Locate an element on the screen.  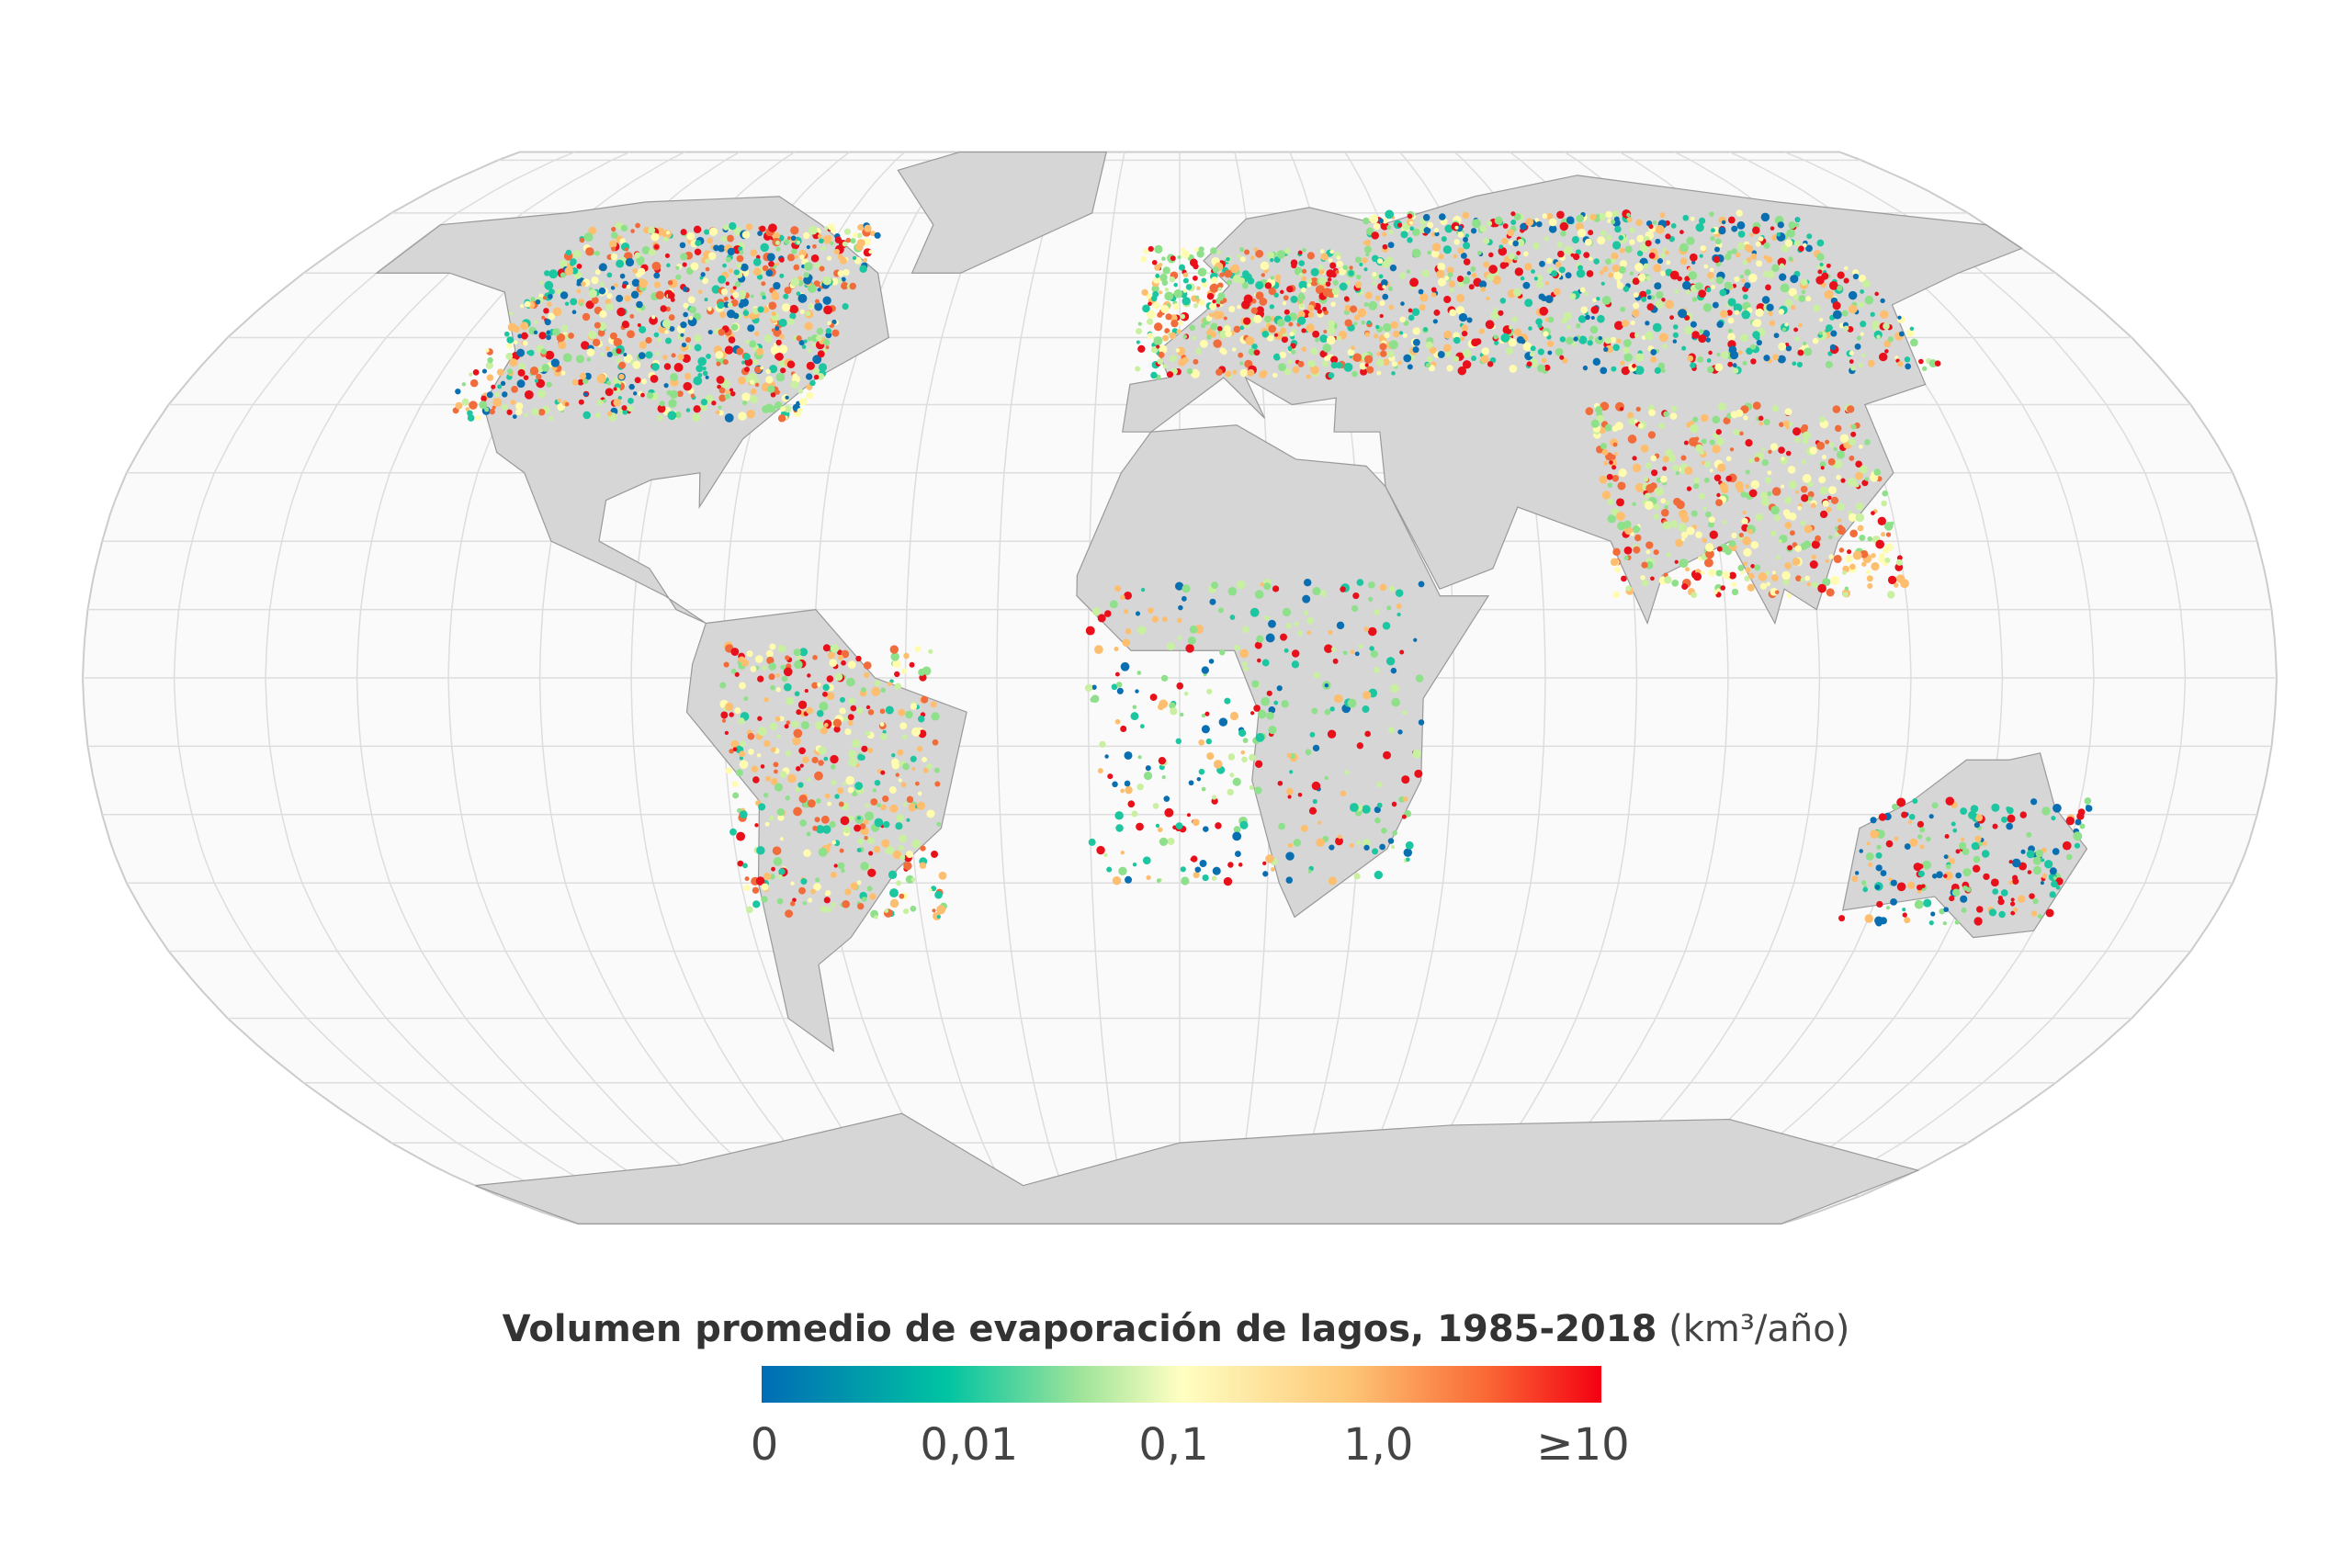
land-greenland is located at coordinates (1002, 213).